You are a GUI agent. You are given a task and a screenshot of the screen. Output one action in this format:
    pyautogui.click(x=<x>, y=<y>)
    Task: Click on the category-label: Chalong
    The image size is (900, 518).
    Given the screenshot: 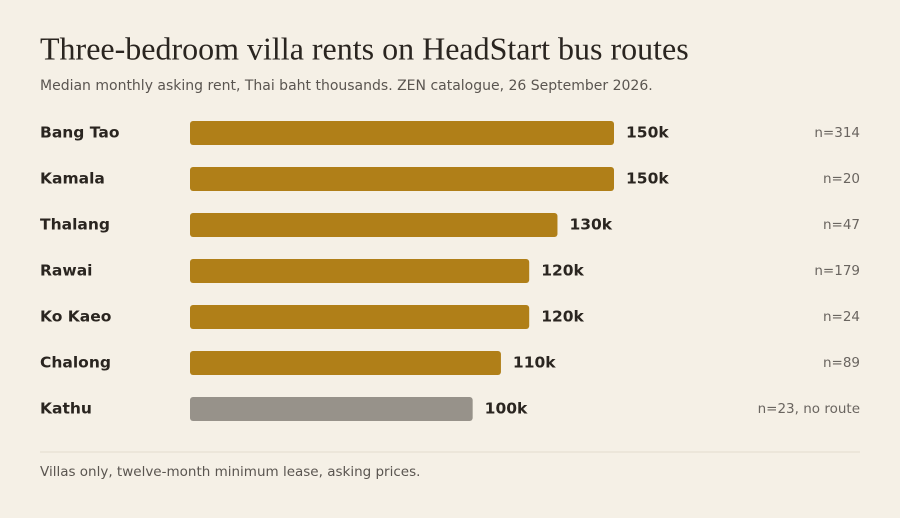 What is the action you would take?
    pyautogui.click(x=75, y=363)
    